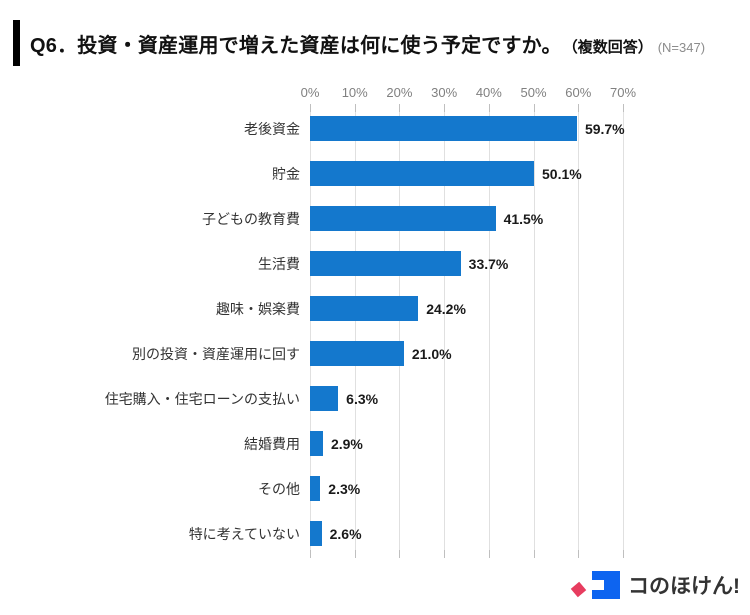  Describe the element at coordinates (362, 398) in the screenshot. I see `bar-value-label: 6.3%` at that location.